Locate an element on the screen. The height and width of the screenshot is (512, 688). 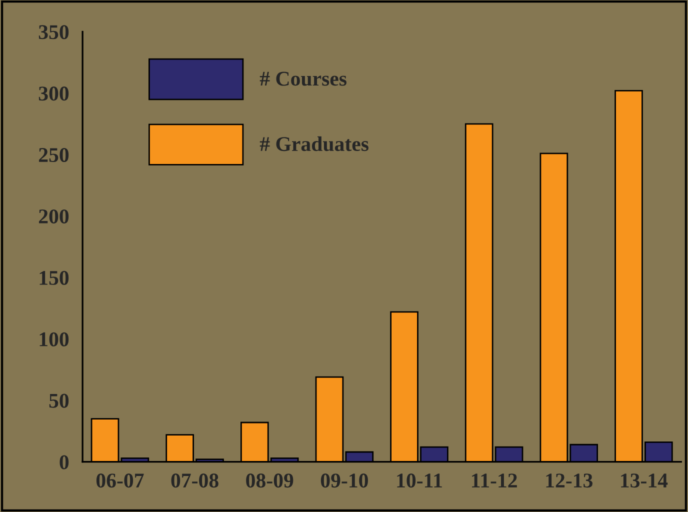
y-tick-label: 200 is located at coordinates (53, 216).